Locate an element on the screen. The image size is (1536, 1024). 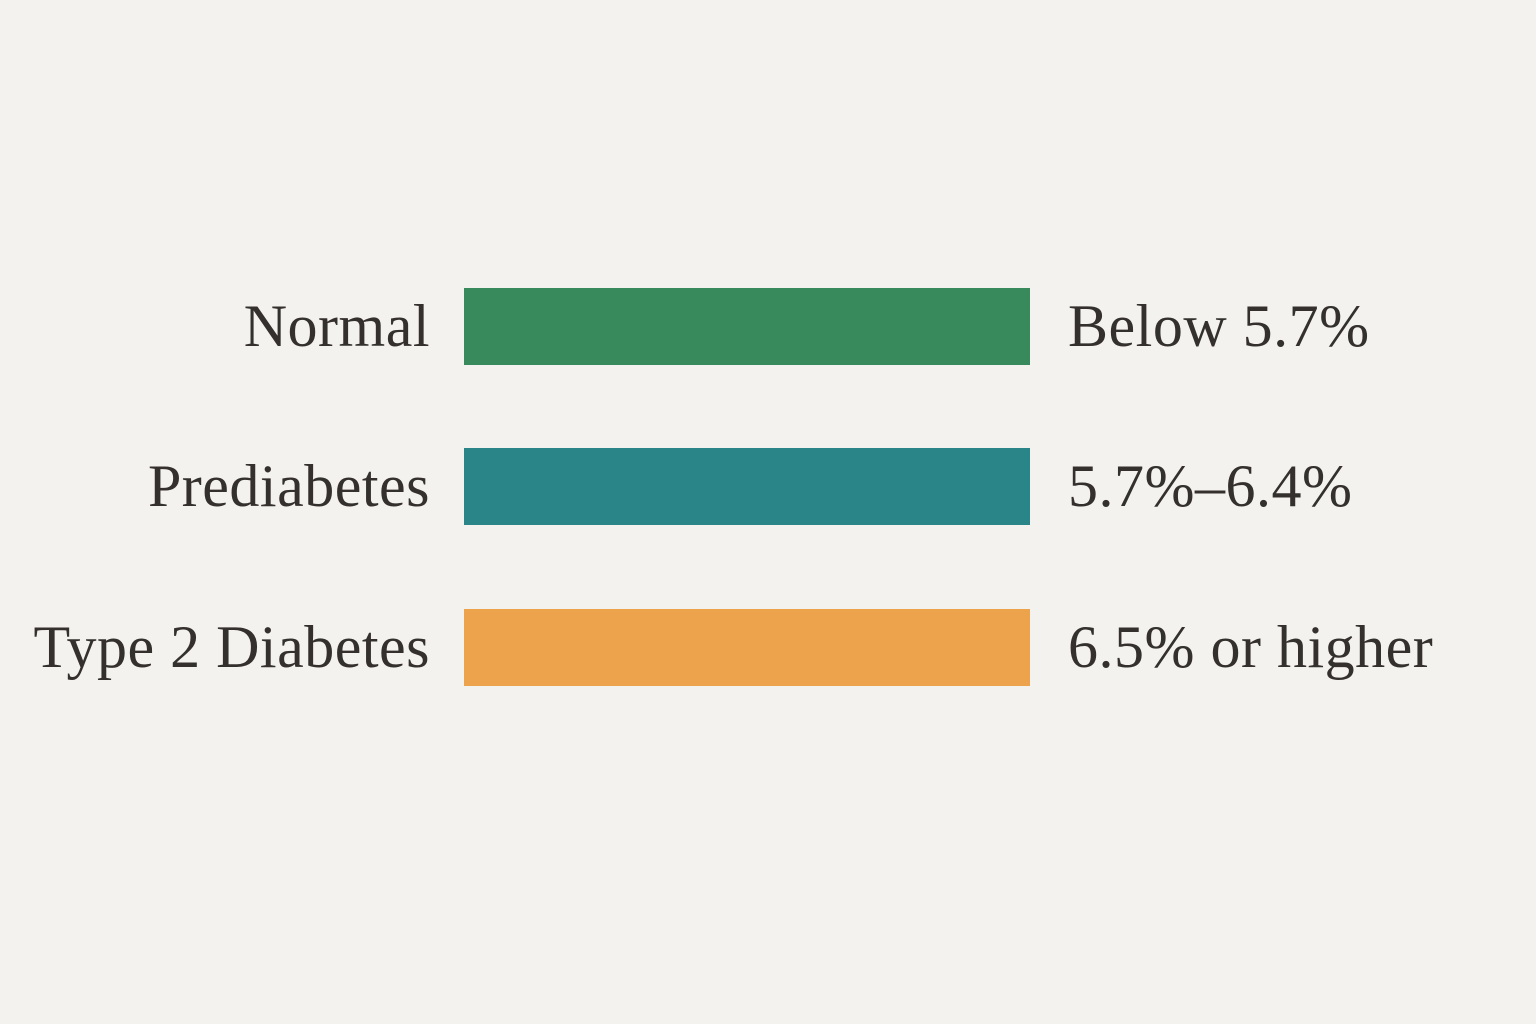
bar-prediabetes is located at coordinates (747, 486).